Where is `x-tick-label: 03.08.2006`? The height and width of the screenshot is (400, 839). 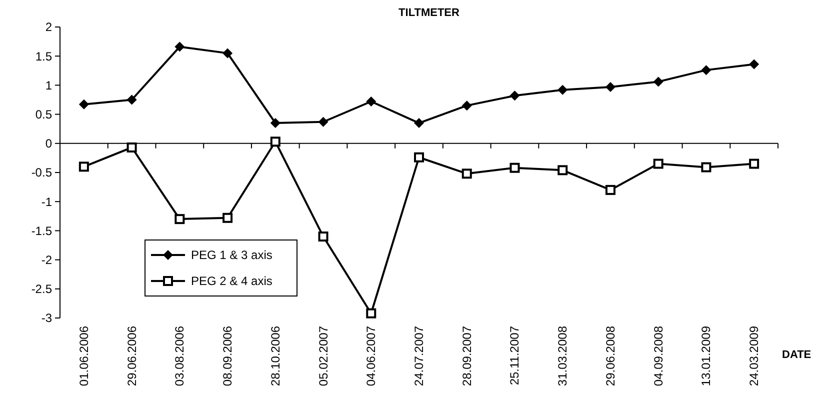 x-tick-label: 03.08.2006 is located at coordinates (179, 356).